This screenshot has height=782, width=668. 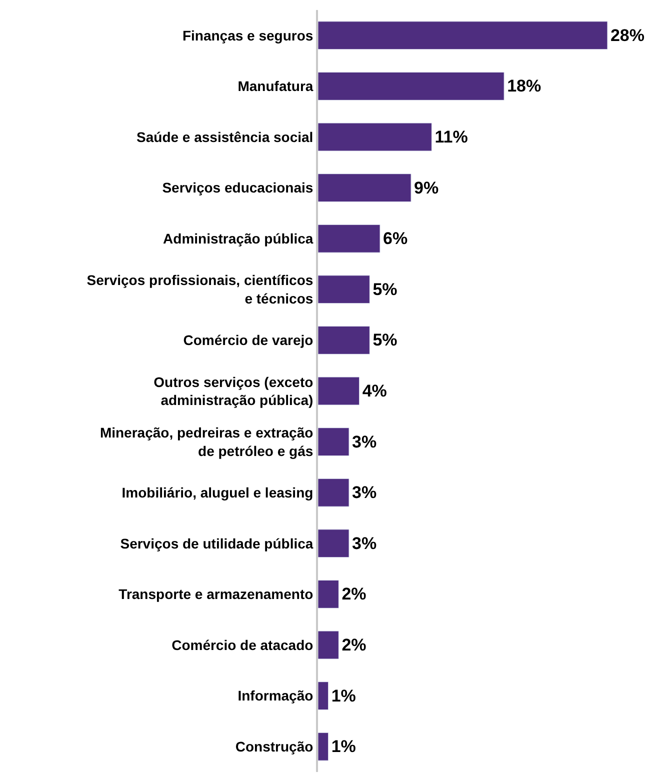 What do you see at coordinates (200, 289) in the screenshot?
I see `y-tick-label: Serviços profissionais, científicos e técnicos` at bounding box center [200, 289].